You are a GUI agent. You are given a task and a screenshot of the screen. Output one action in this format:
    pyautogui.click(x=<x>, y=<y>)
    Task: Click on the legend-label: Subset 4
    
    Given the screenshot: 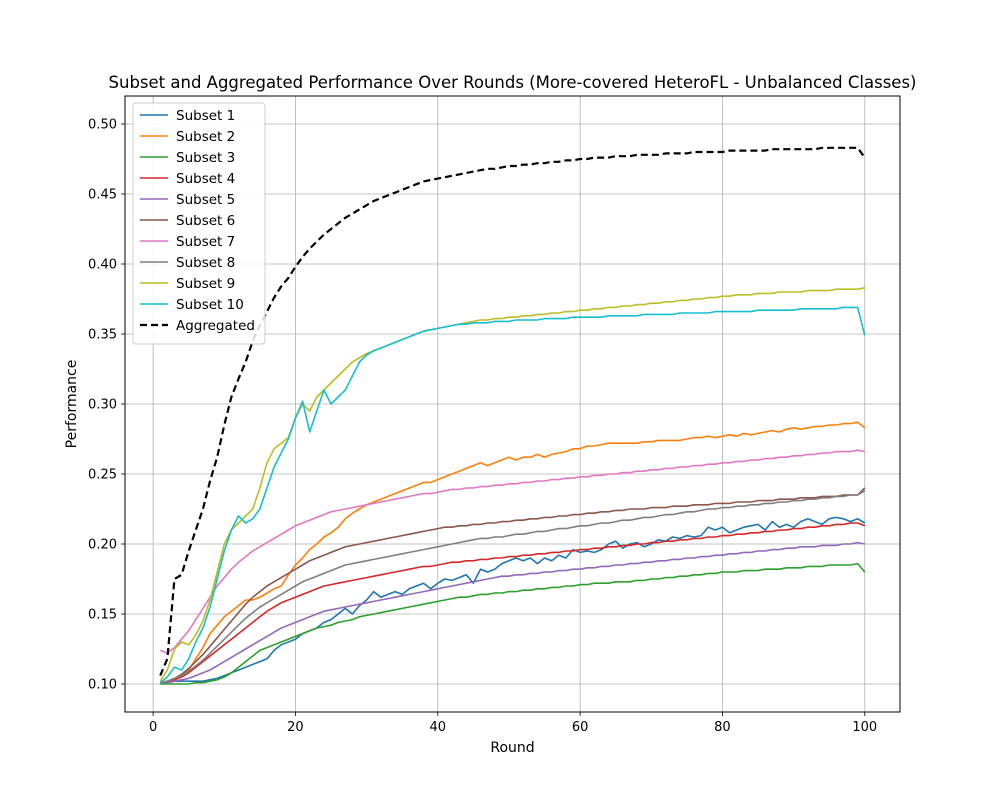 What is the action you would take?
    pyautogui.click(x=205, y=179)
    